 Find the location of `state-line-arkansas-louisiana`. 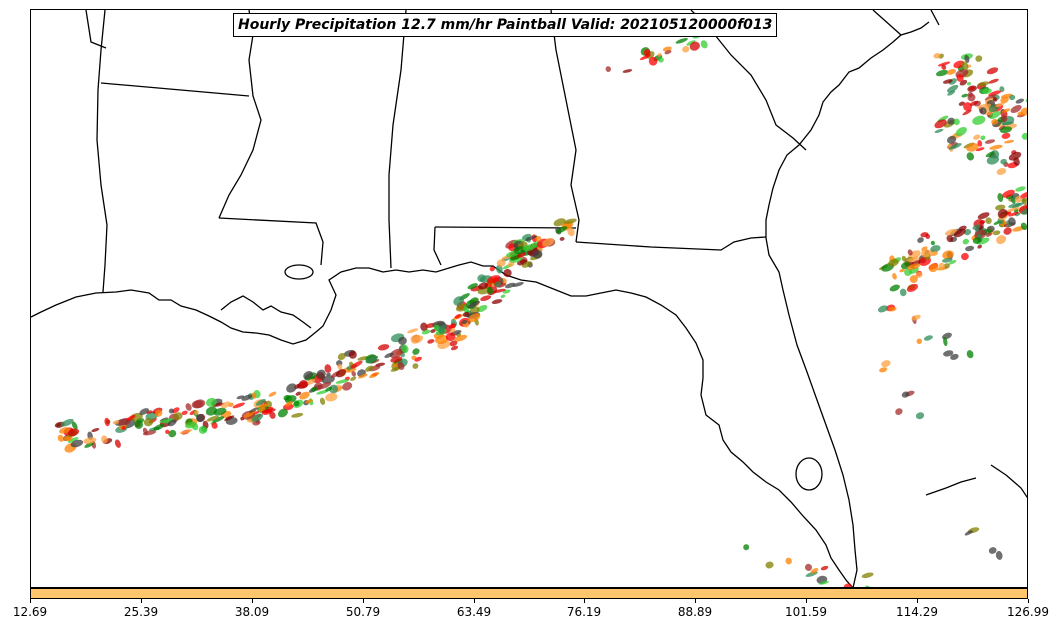

state-line-arkansas-louisiana is located at coordinates (175, 89).